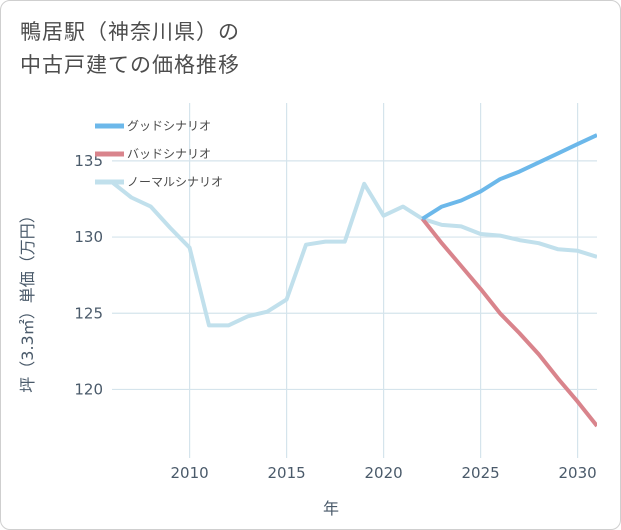  I want to click on series-line-bad, so click(508, 322).